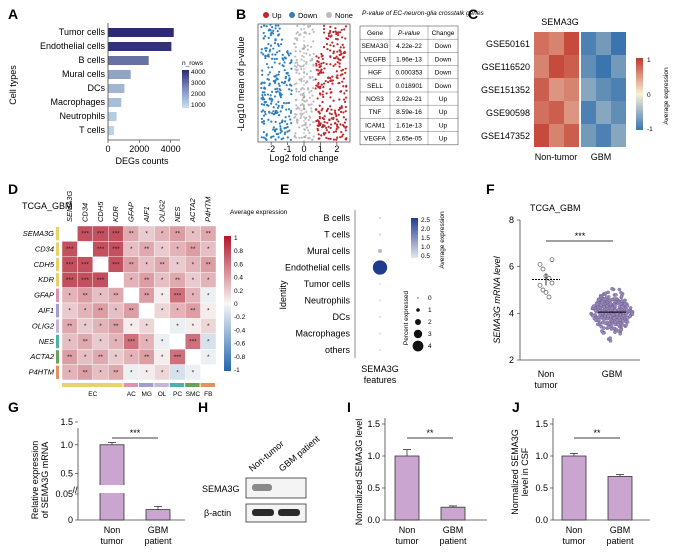  Describe the element at coordinates (375, 33) in the screenshot. I see `table-header-cell: Gene` at that location.